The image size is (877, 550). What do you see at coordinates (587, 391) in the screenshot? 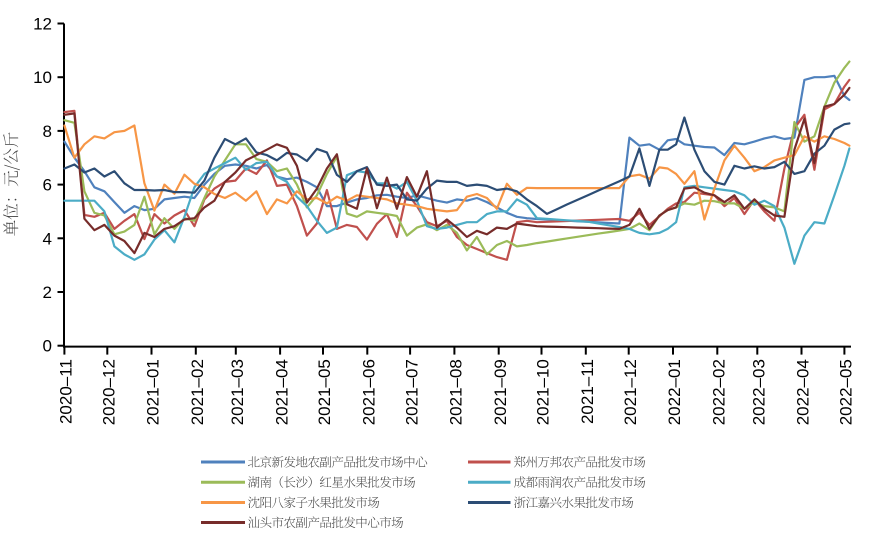
I see `svg-text: 2021–11` at bounding box center [587, 391].